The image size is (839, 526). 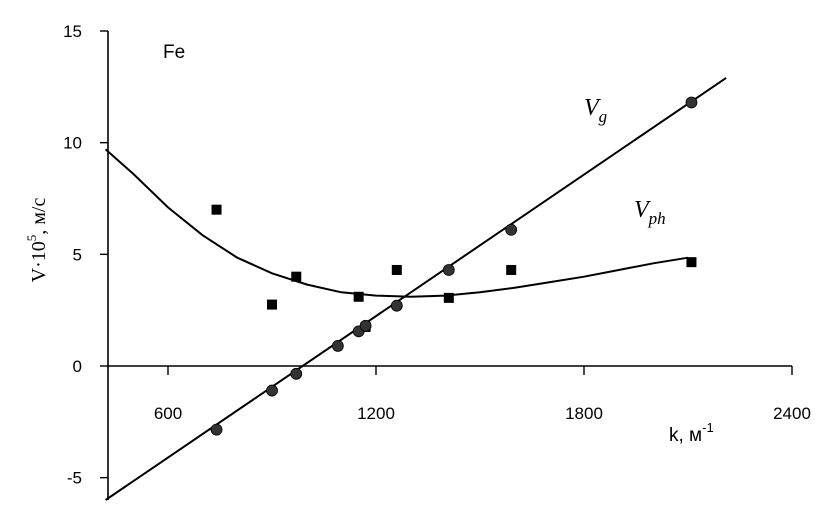 What do you see at coordinates (657, 218) in the screenshot?
I see `series-label-vph-sub: ph` at bounding box center [657, 218].